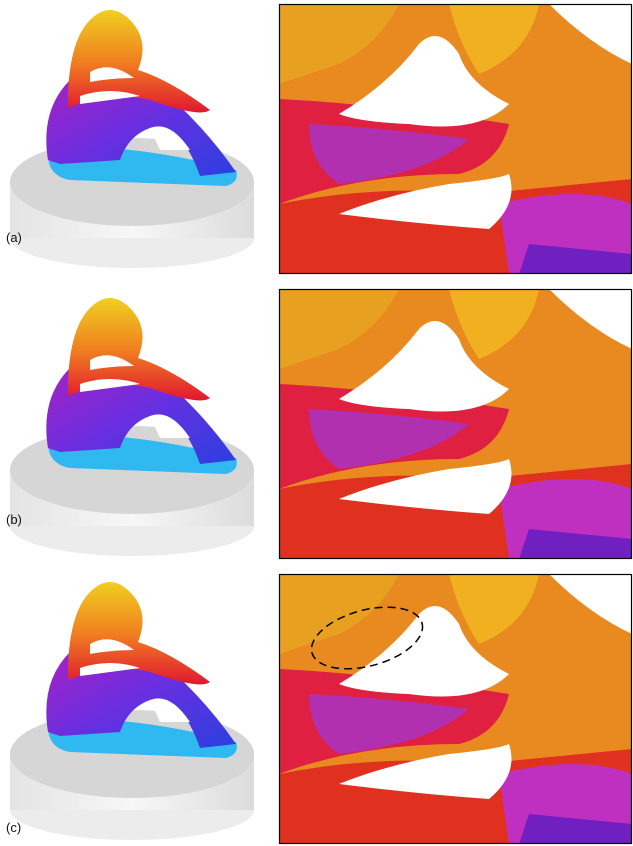 This screenshot has width=633, height=846. I want to click on highlight-ellipse, so click(367, 638).